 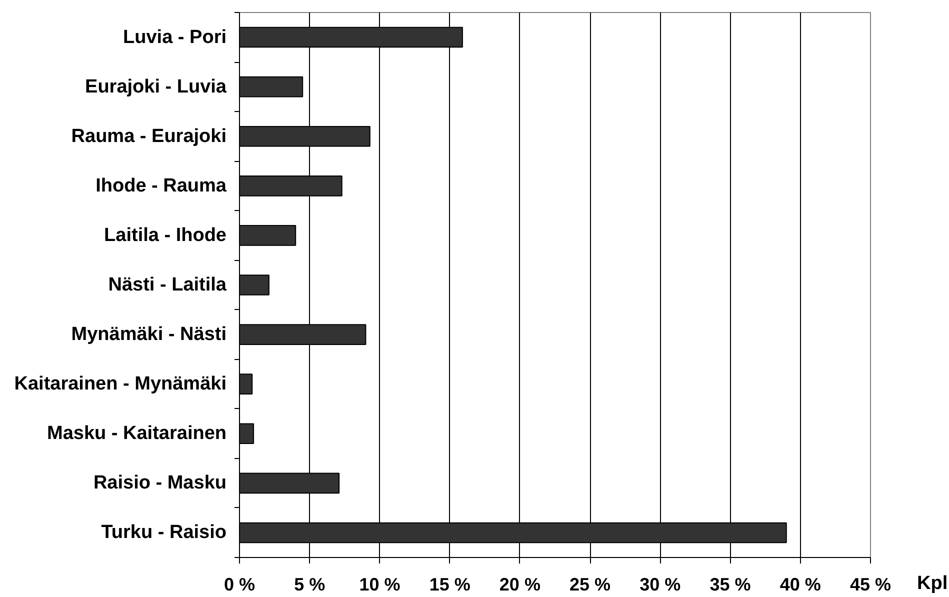 What do you see at coordinates (136, 433) in the screenshot?
I see `y-tick-label: Masku - Kaitarainen` at bounding box center [136, 433].